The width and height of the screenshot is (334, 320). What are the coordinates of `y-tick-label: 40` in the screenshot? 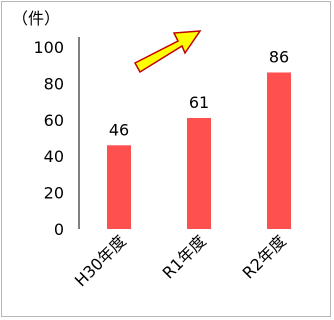 It's located at (54, 156).